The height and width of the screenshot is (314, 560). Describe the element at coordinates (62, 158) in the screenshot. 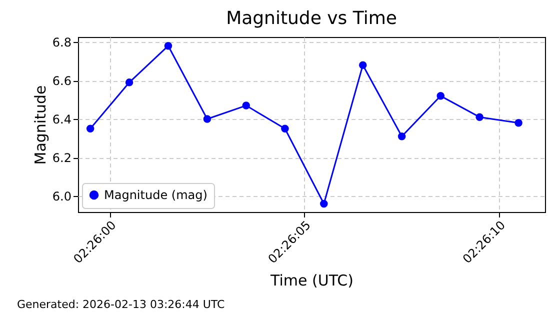

I see `y-tick-label: 6.2` at that location.